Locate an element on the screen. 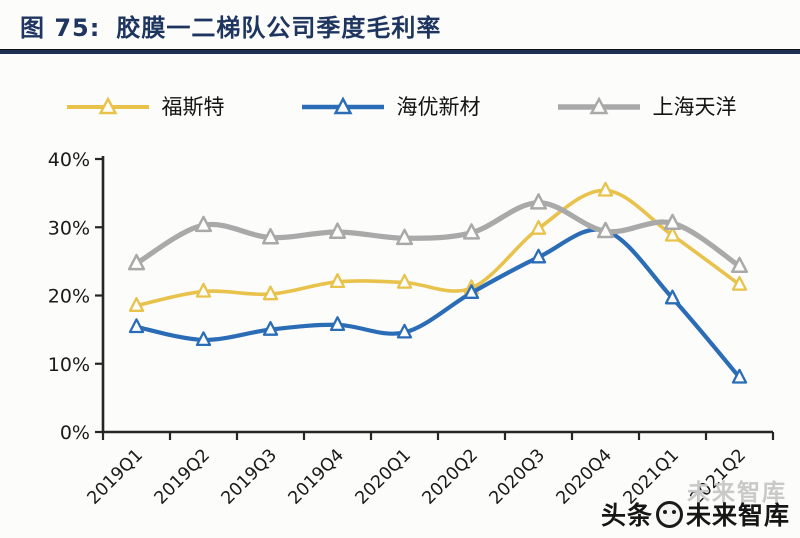 This screenshot has height=538, width=800. marker-海优新材-2020Q2 is located at coordinates (471, 291).